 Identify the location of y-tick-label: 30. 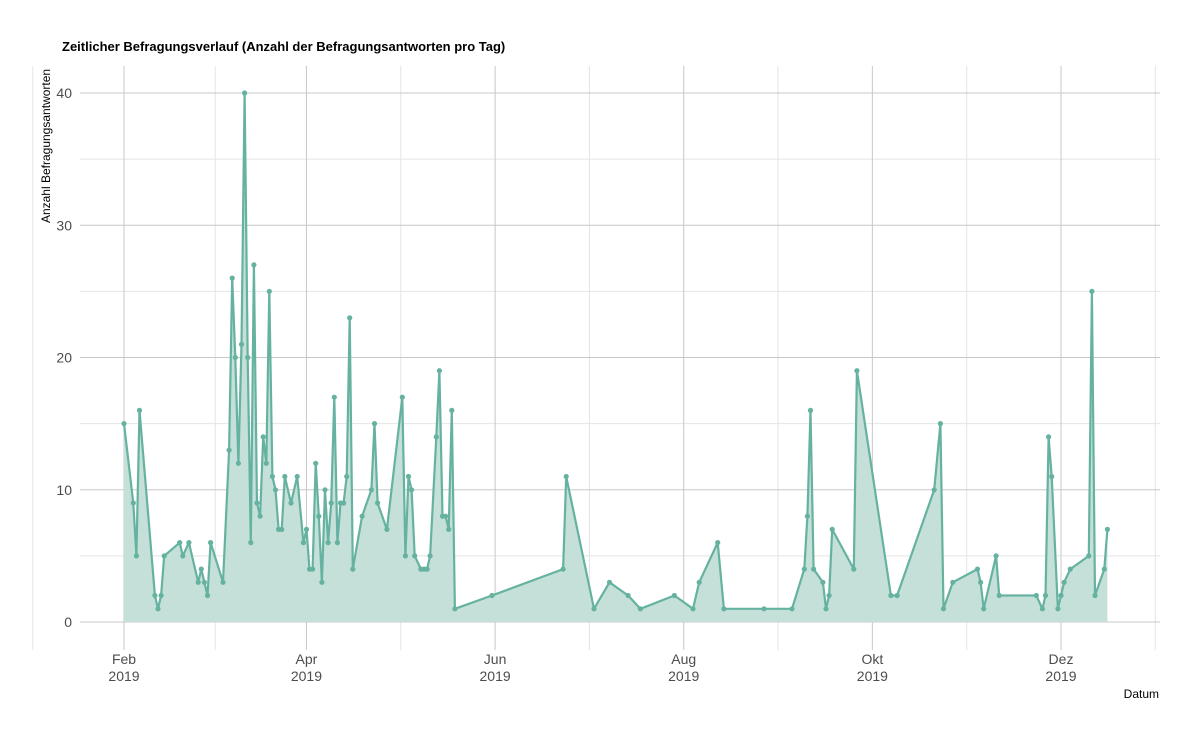
(64, 225).